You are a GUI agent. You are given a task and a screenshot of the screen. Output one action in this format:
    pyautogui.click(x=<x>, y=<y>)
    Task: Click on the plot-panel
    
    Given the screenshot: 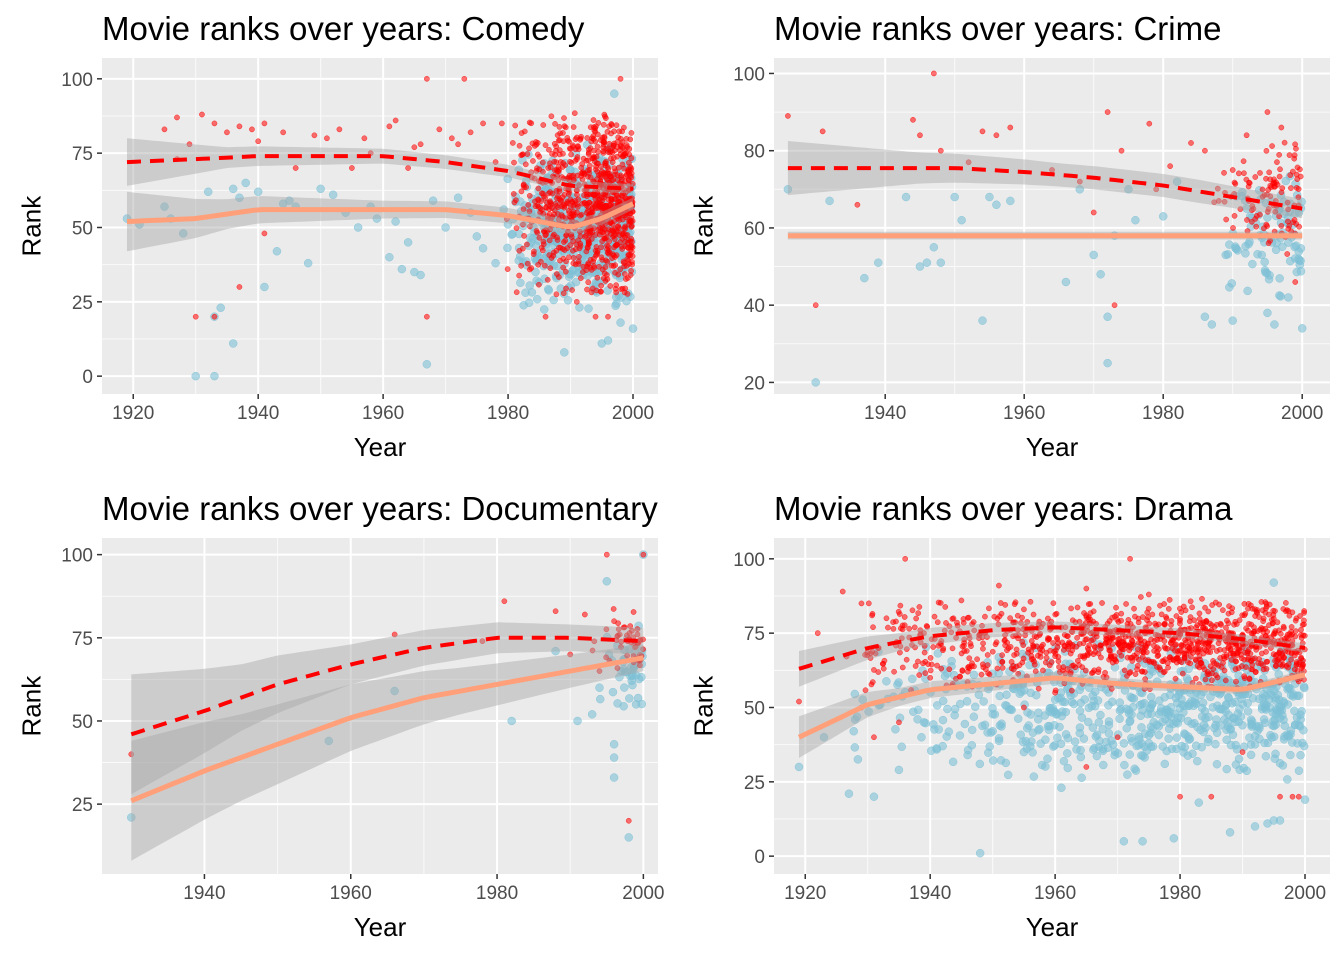 What is the action you would take?
    pyautogui.click(x=380, y=706)
    